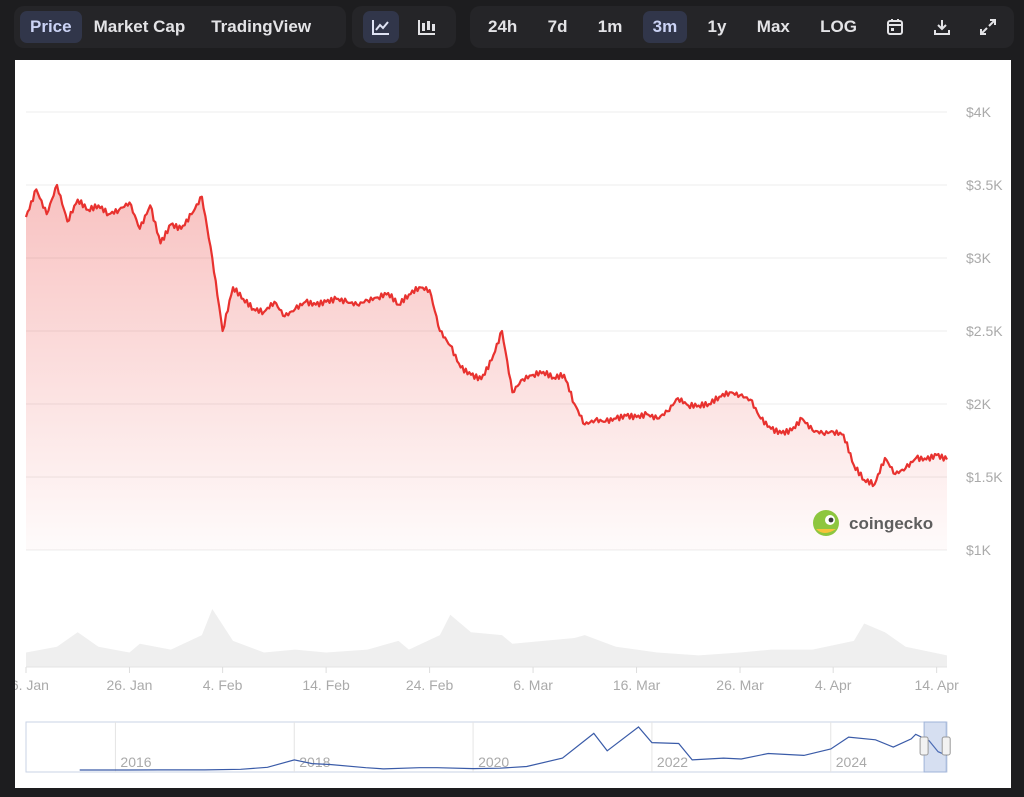  I want to click on navigator-year-label: 2018, so click(314, 762).